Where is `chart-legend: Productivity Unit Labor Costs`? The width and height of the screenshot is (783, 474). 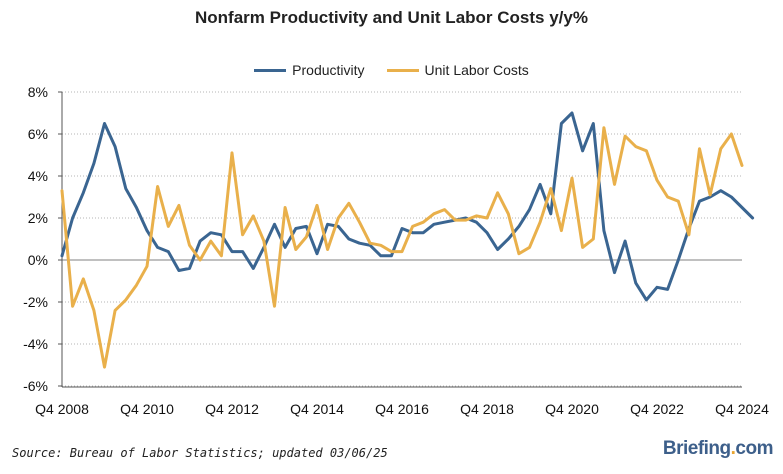 chart-legend: Productivity Unit Labor Costs is located at coordinates (391, 70).